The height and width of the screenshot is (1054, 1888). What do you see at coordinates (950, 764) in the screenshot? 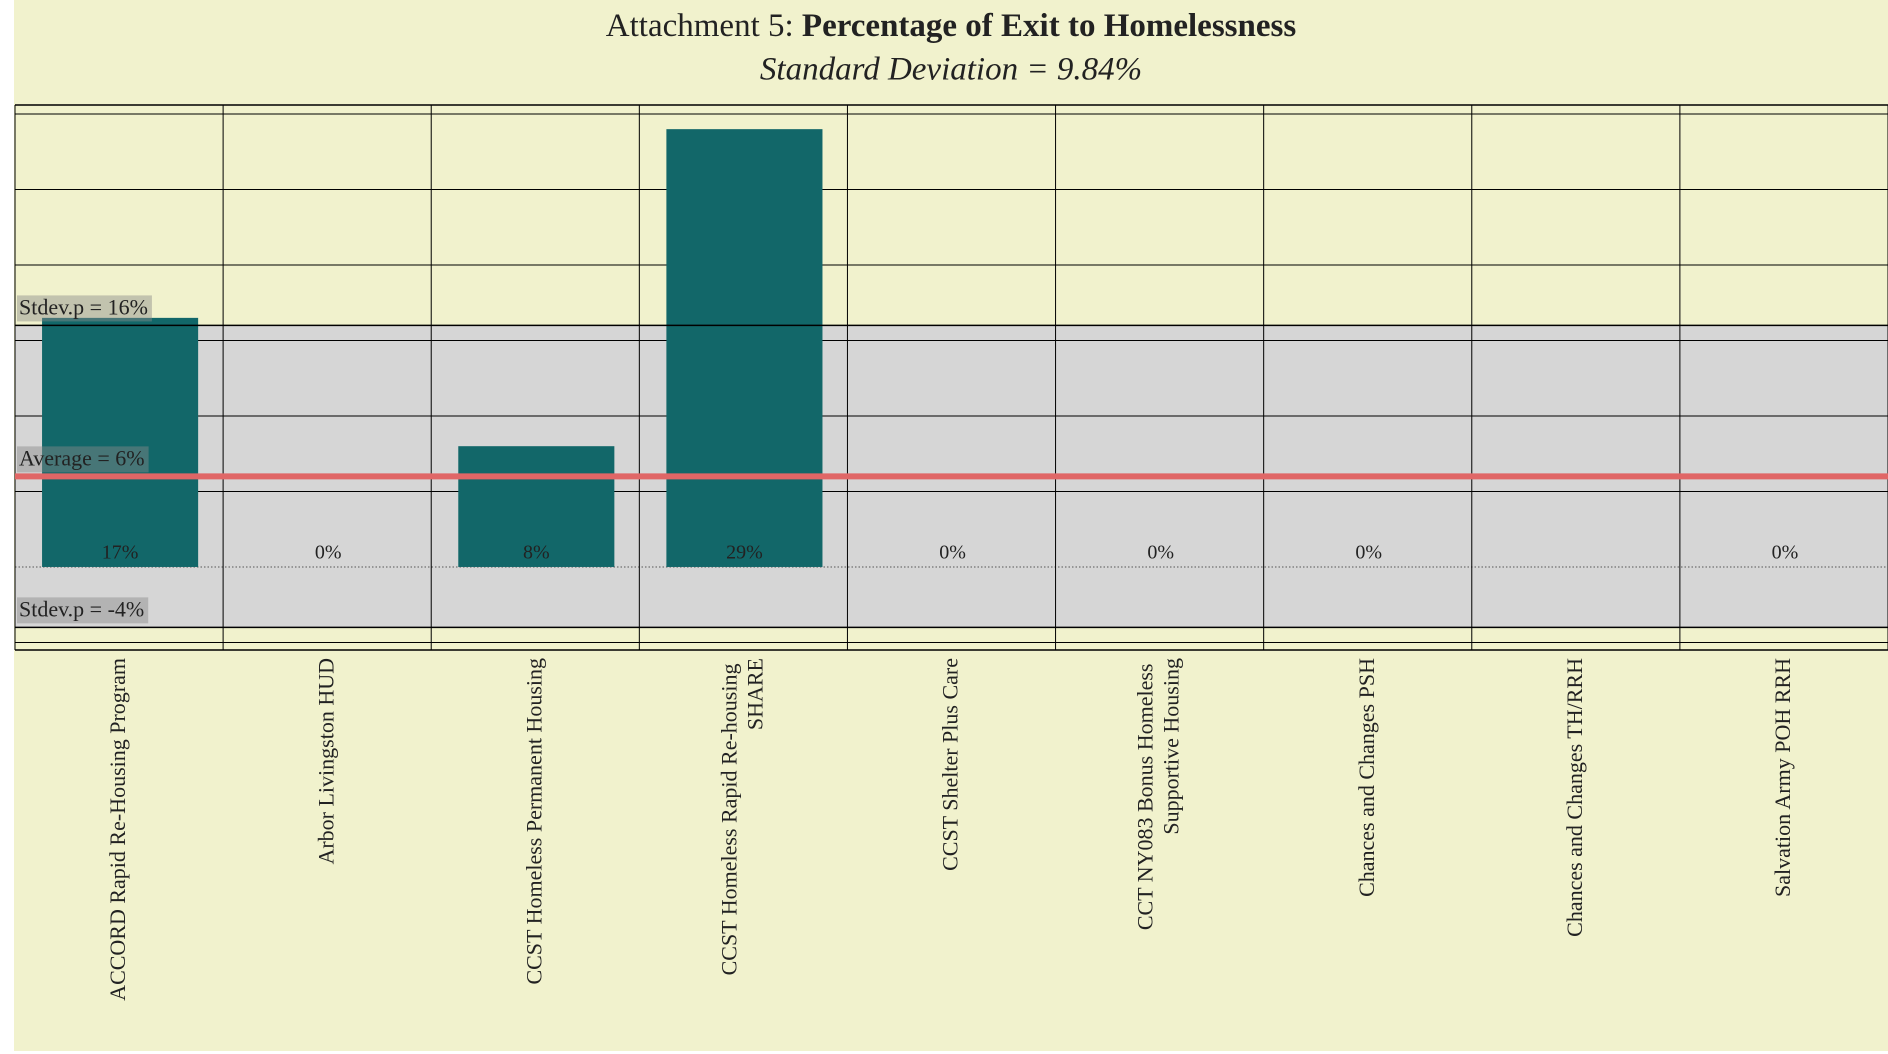
I see `x-tick-label: CCST Shelter Plus Care` at bounding box center [950, 764].